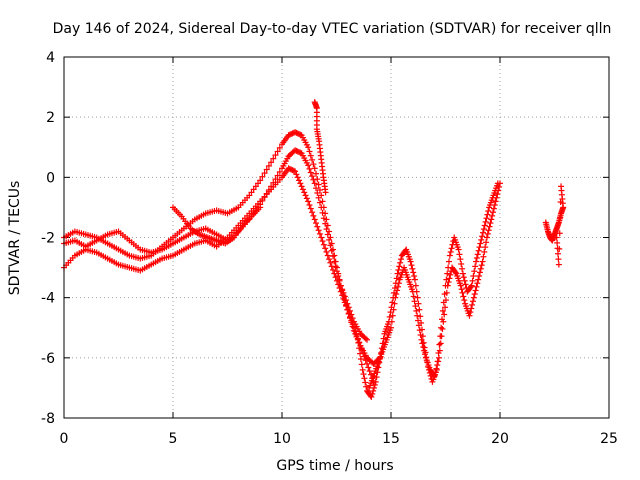 Image resolution: width=640 pixels, height=480 pixels. What do you see at coordinates (64, 439) in the screenshot?
I see `x-tick-label: 0` at bounding box center [64, 439].